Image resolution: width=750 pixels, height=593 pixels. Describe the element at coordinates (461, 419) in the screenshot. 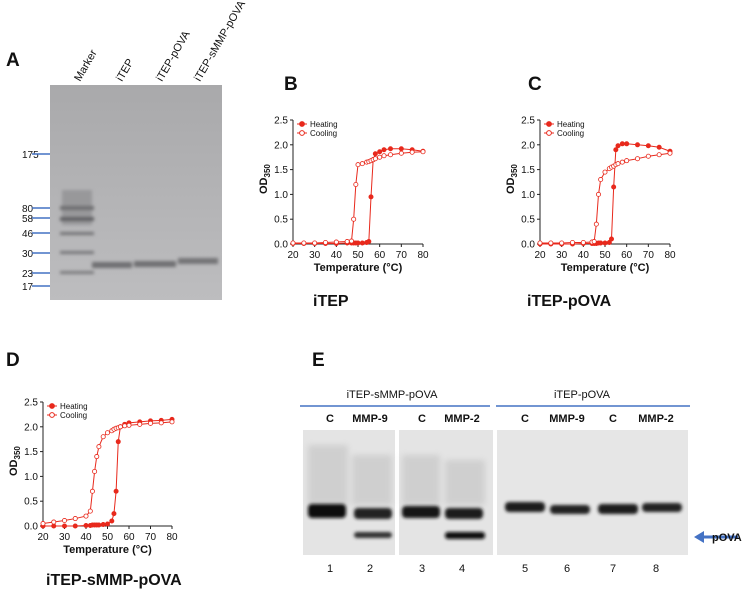

I see `lane-label: MMP-2` at that location.